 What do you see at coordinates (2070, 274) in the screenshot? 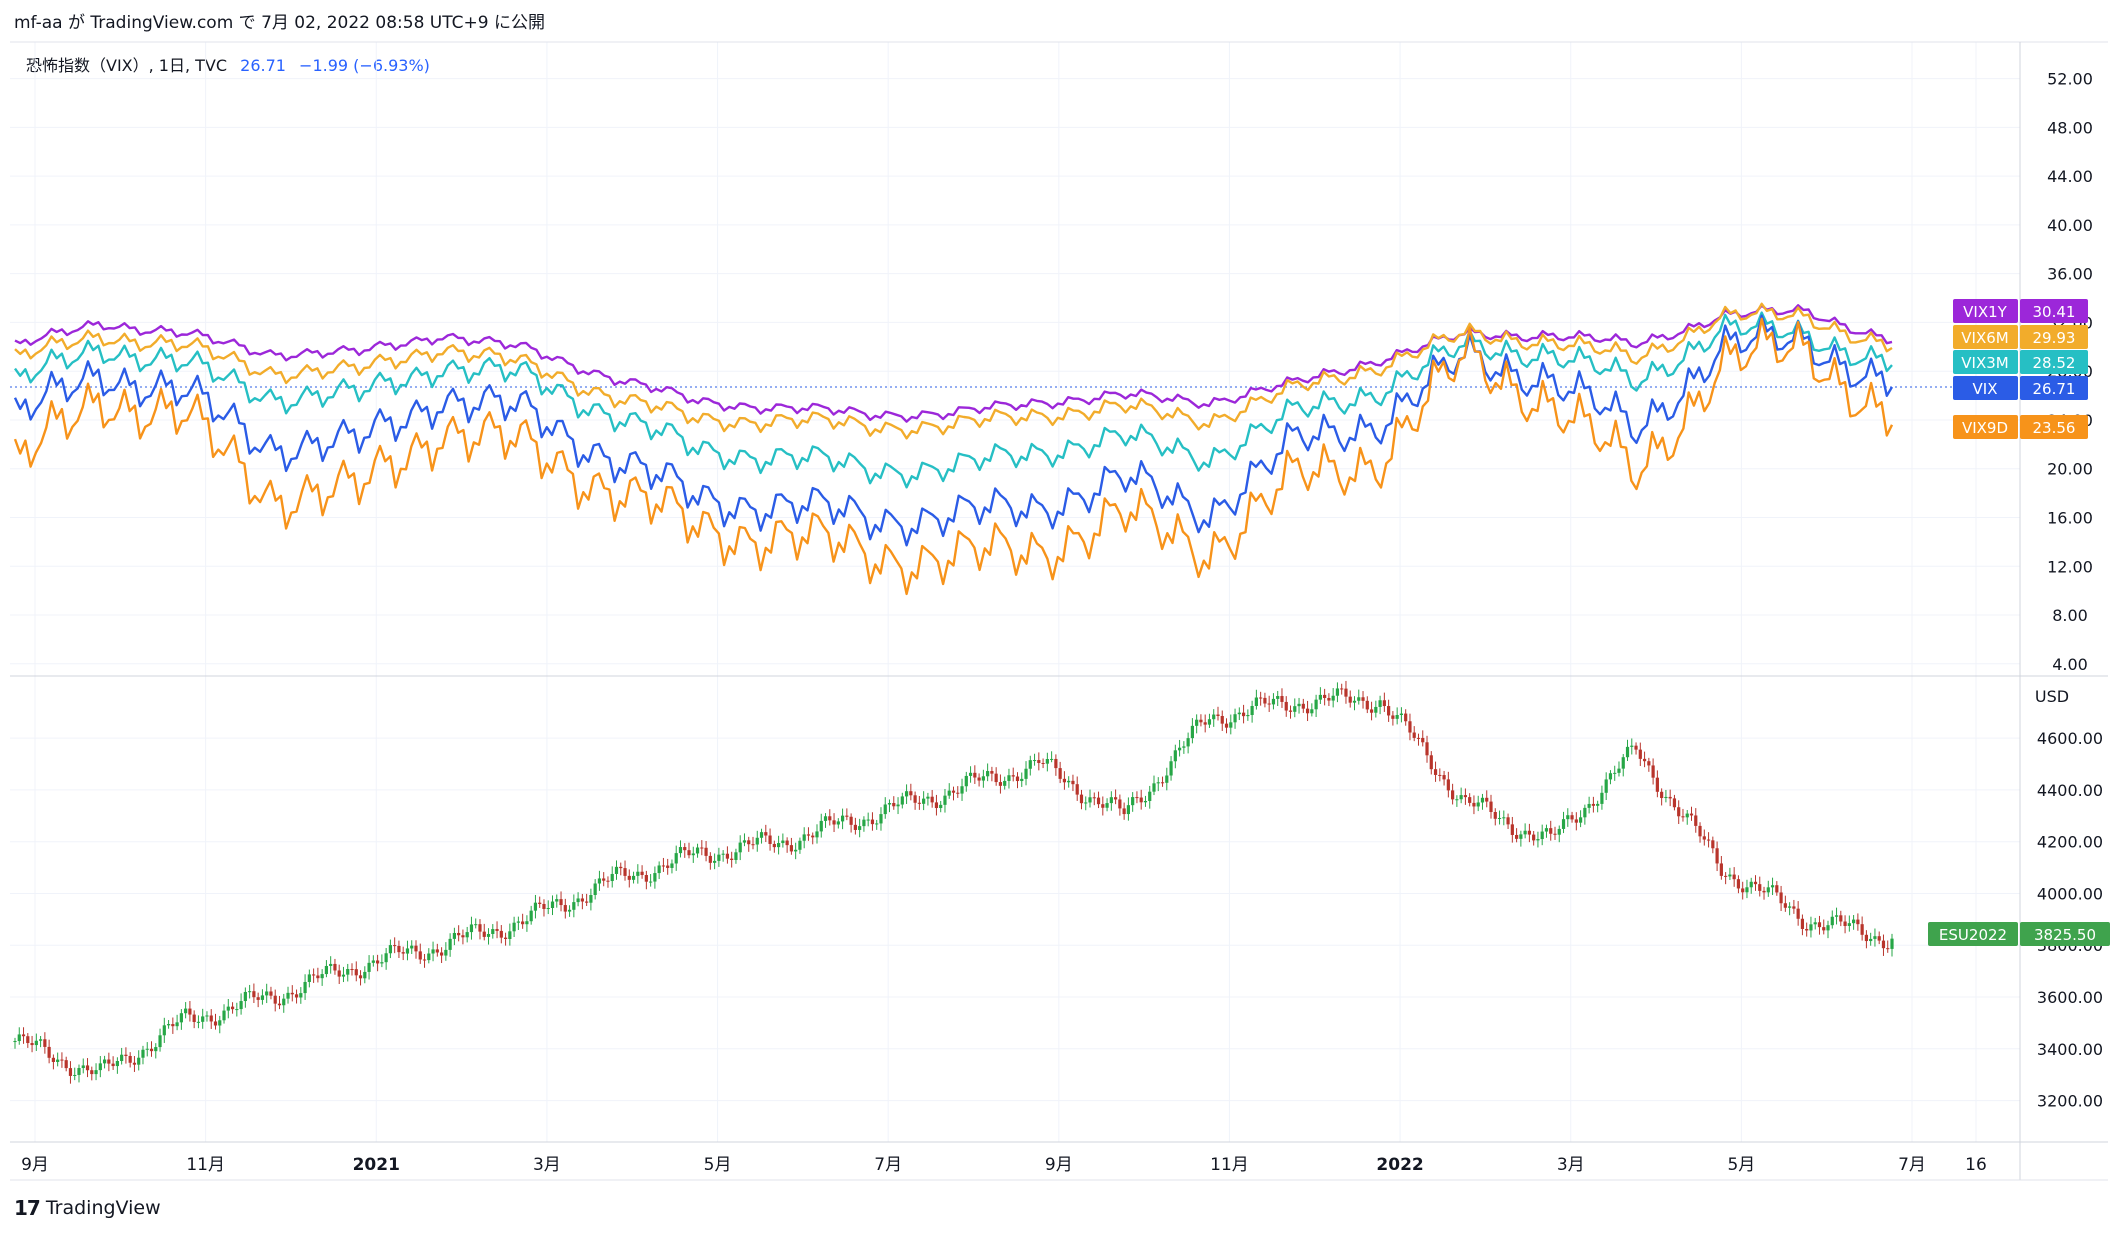
I see `y-tick-label: 36.00` at bounding box center [2070, 274].